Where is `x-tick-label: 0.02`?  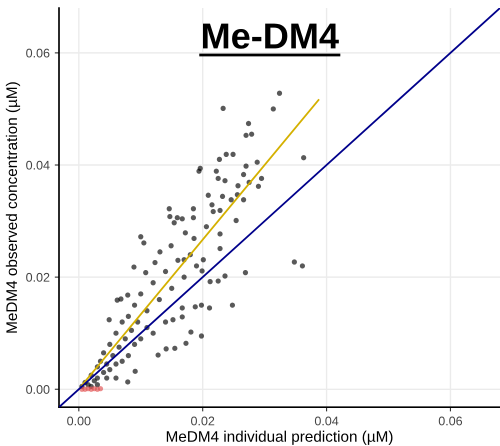
x-tick-label: 0.02 is located at coordinates (202, 421).